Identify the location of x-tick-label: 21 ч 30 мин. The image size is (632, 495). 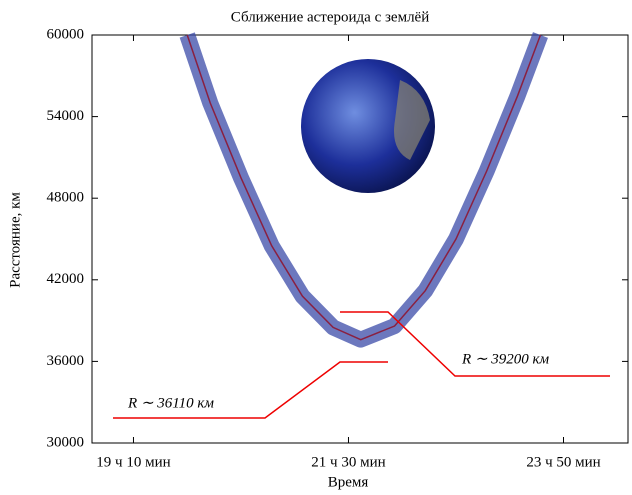
(348, 462).